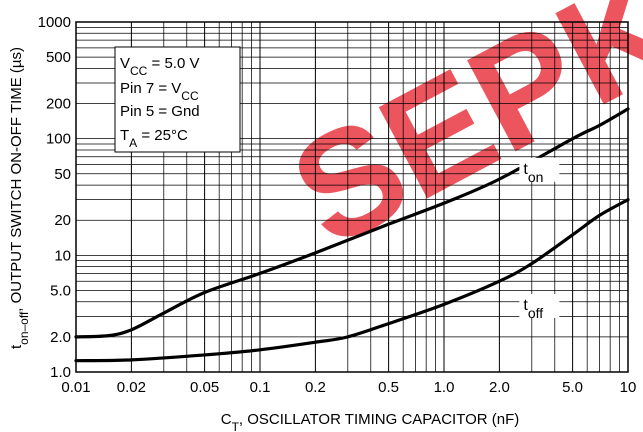 The image size is (643, 432). Describe the element at coordinates (388, 387) in the screenshot. I see `x-tick-label: 0.5` at that location.